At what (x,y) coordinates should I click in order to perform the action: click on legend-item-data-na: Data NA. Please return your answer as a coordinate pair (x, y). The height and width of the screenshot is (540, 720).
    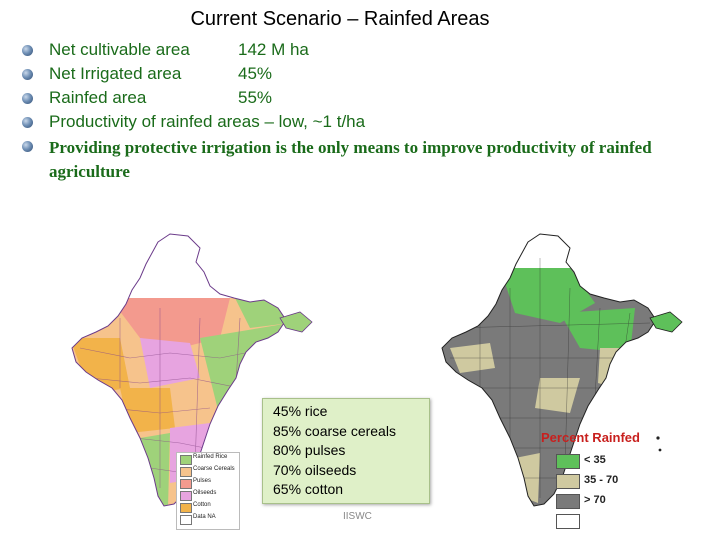
    Looking at the image, I should click on (208, 519).